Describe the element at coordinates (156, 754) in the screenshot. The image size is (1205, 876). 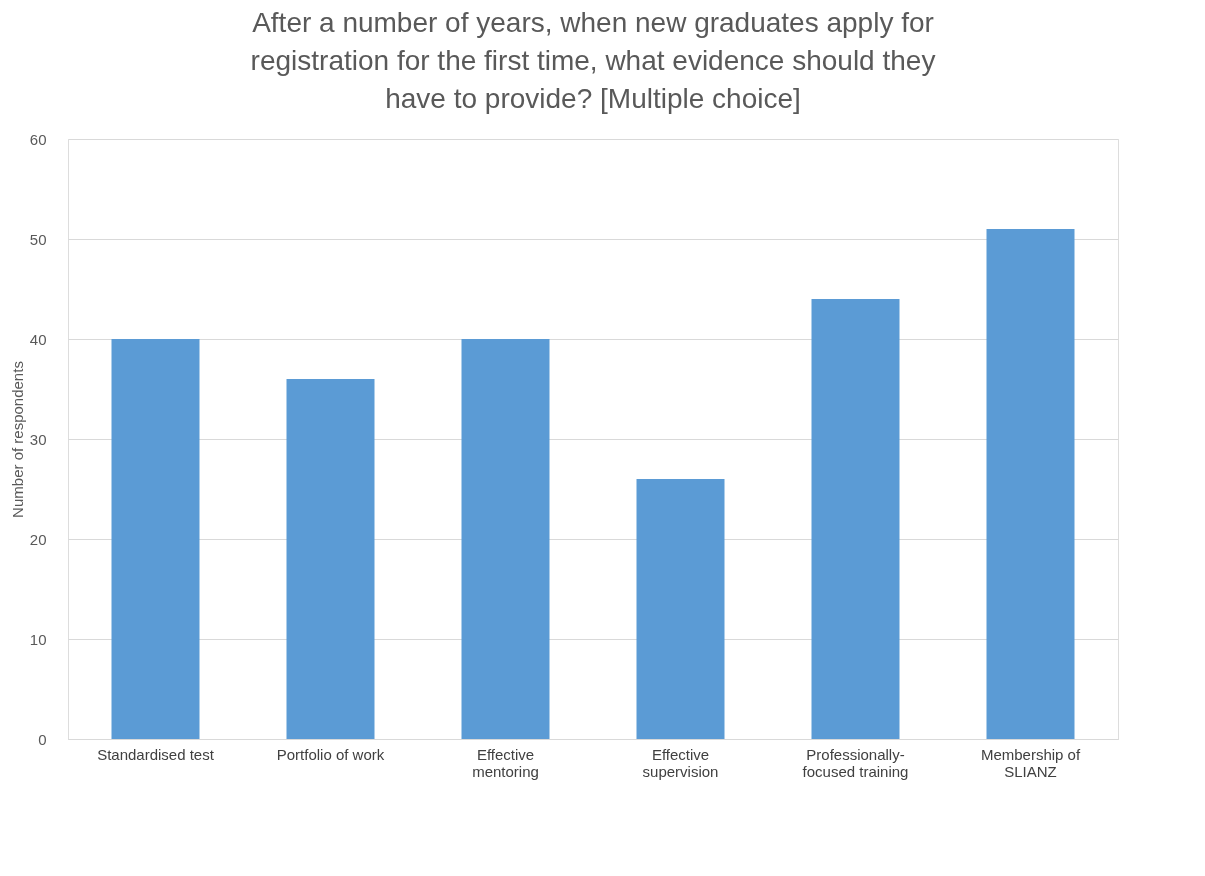
I see `x-tick-label: Standardised test` at that location.